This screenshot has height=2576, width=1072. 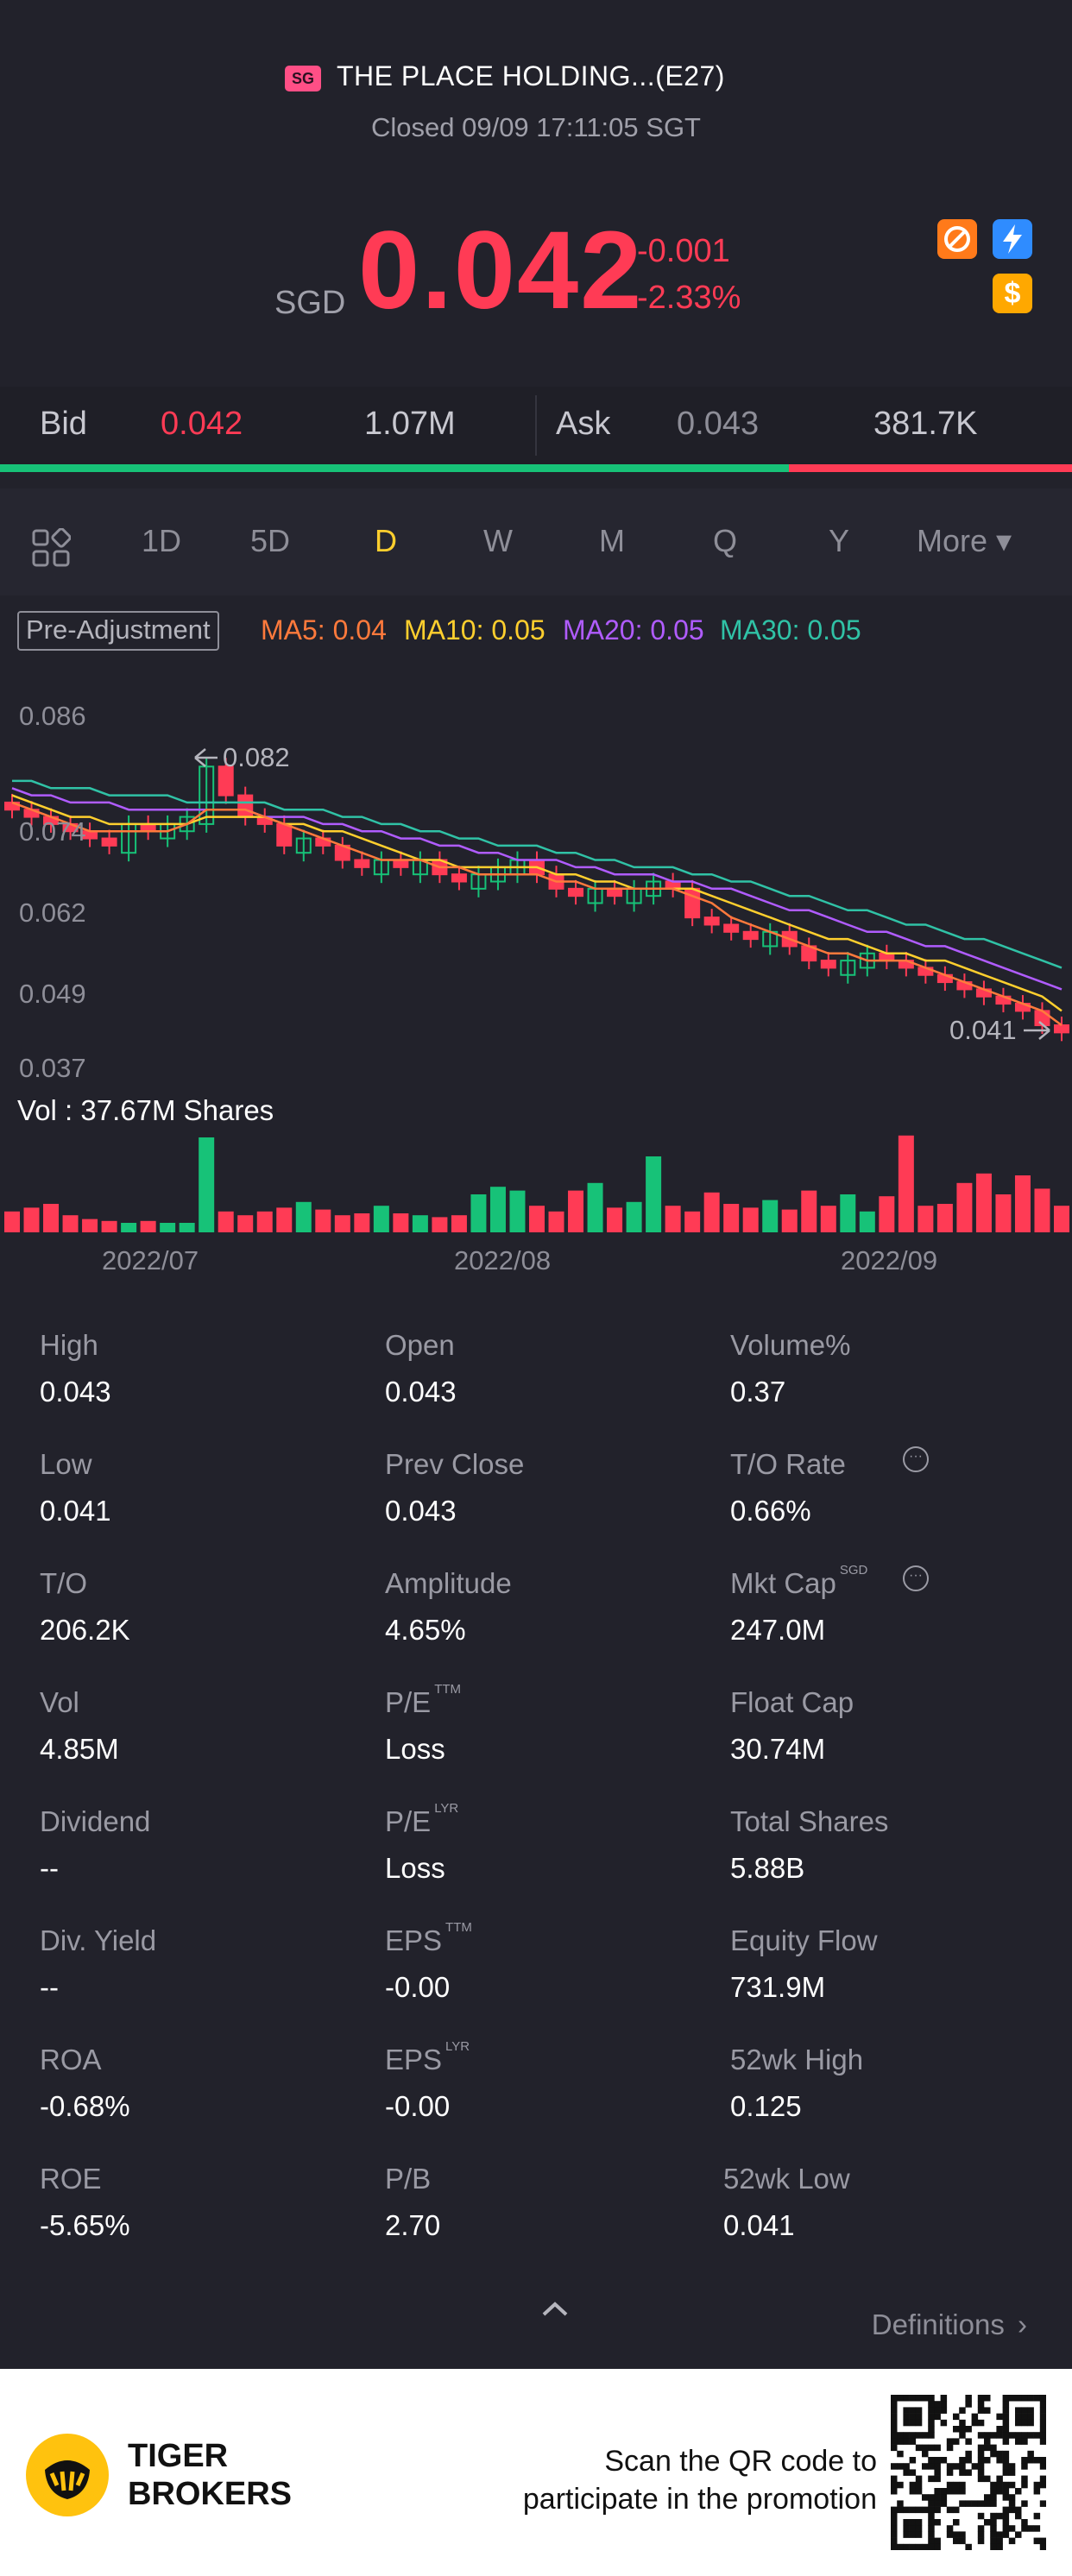 I want to click on lightning-icon, so click(x=1012, y=239).